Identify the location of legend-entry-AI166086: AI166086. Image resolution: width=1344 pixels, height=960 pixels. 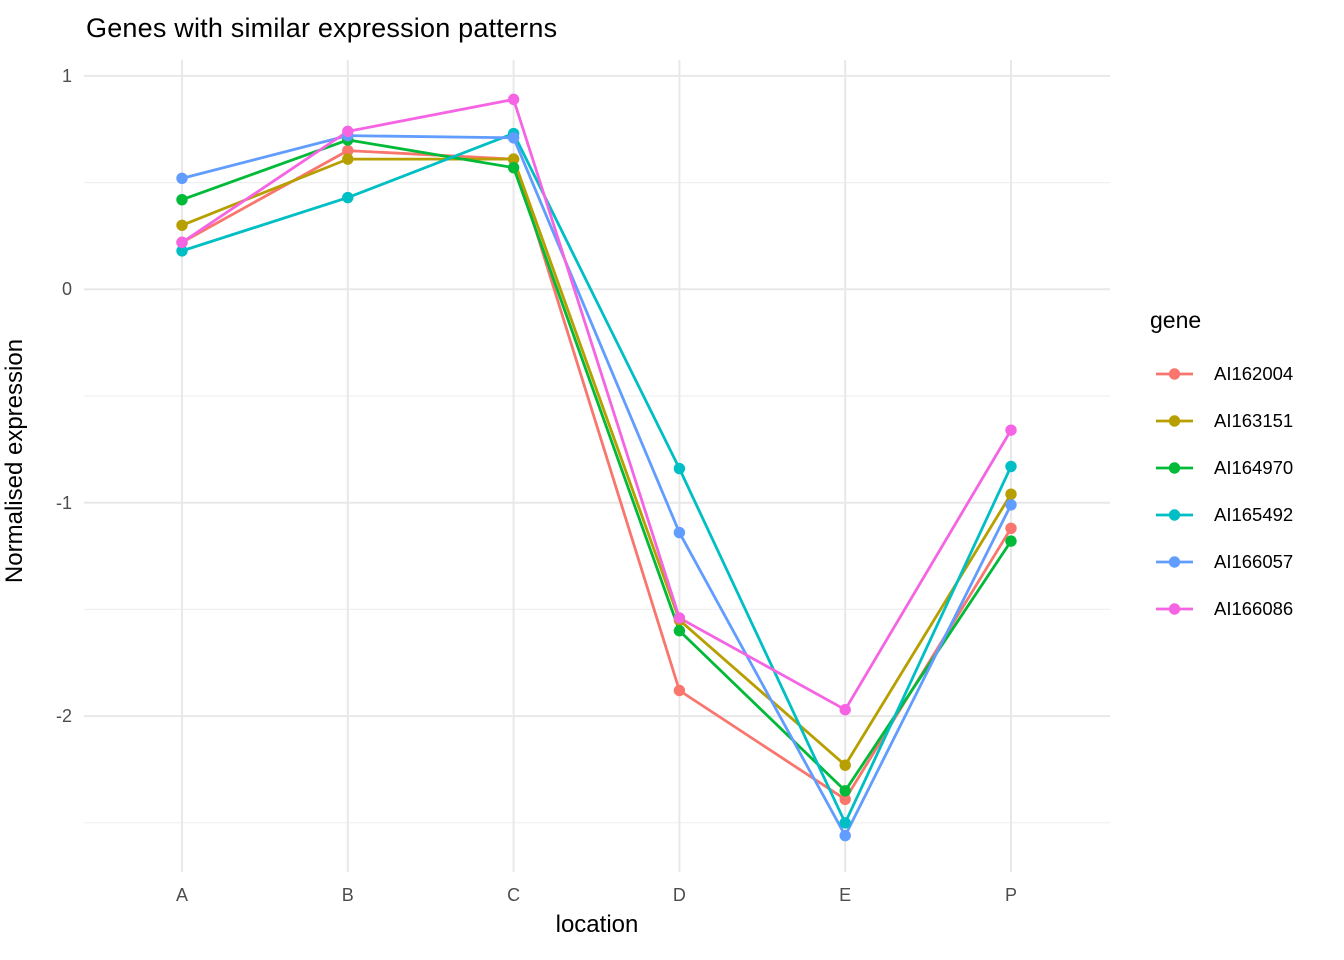
(1221, 608).